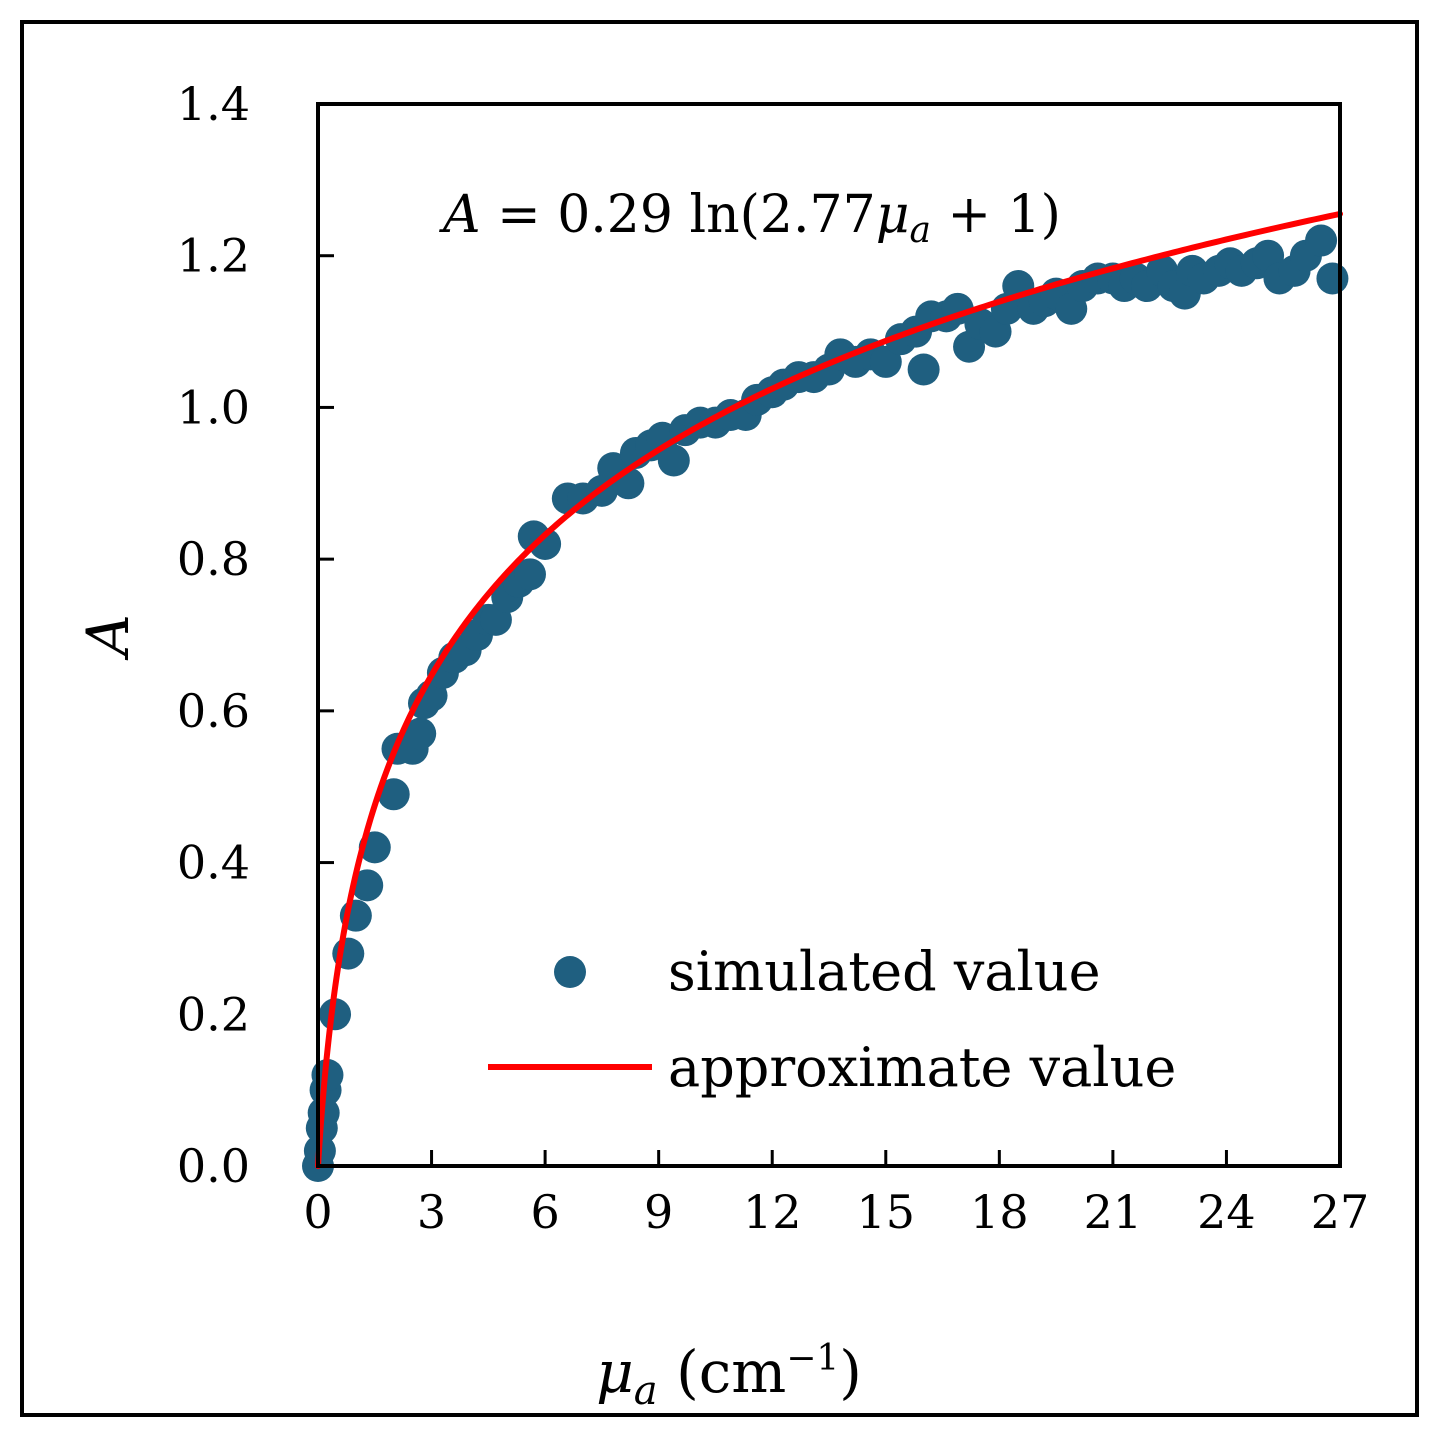 The height and width of the screenshot is (1444, 1447). What do you see at coordinates (920, 230) in the screenshot?
I see `equation-subscript: a` at bounding box center [920, 230].